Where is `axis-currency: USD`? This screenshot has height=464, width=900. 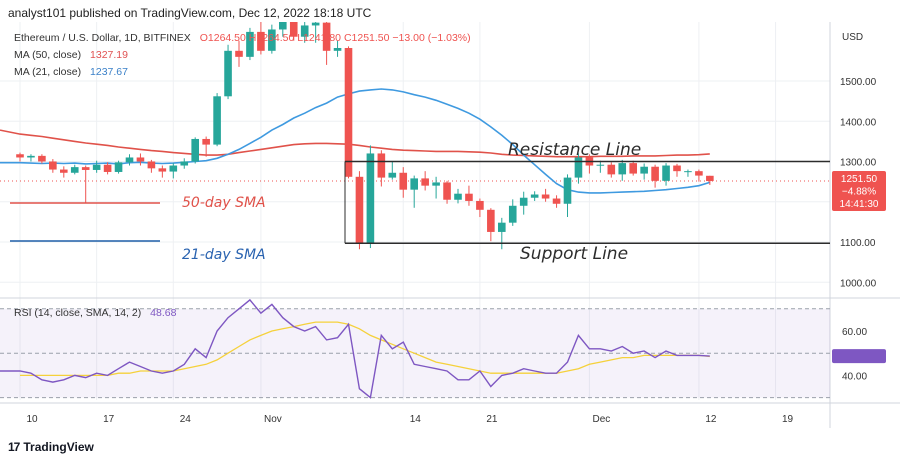 axis-currency: USD is located at coordinates (852, 37).